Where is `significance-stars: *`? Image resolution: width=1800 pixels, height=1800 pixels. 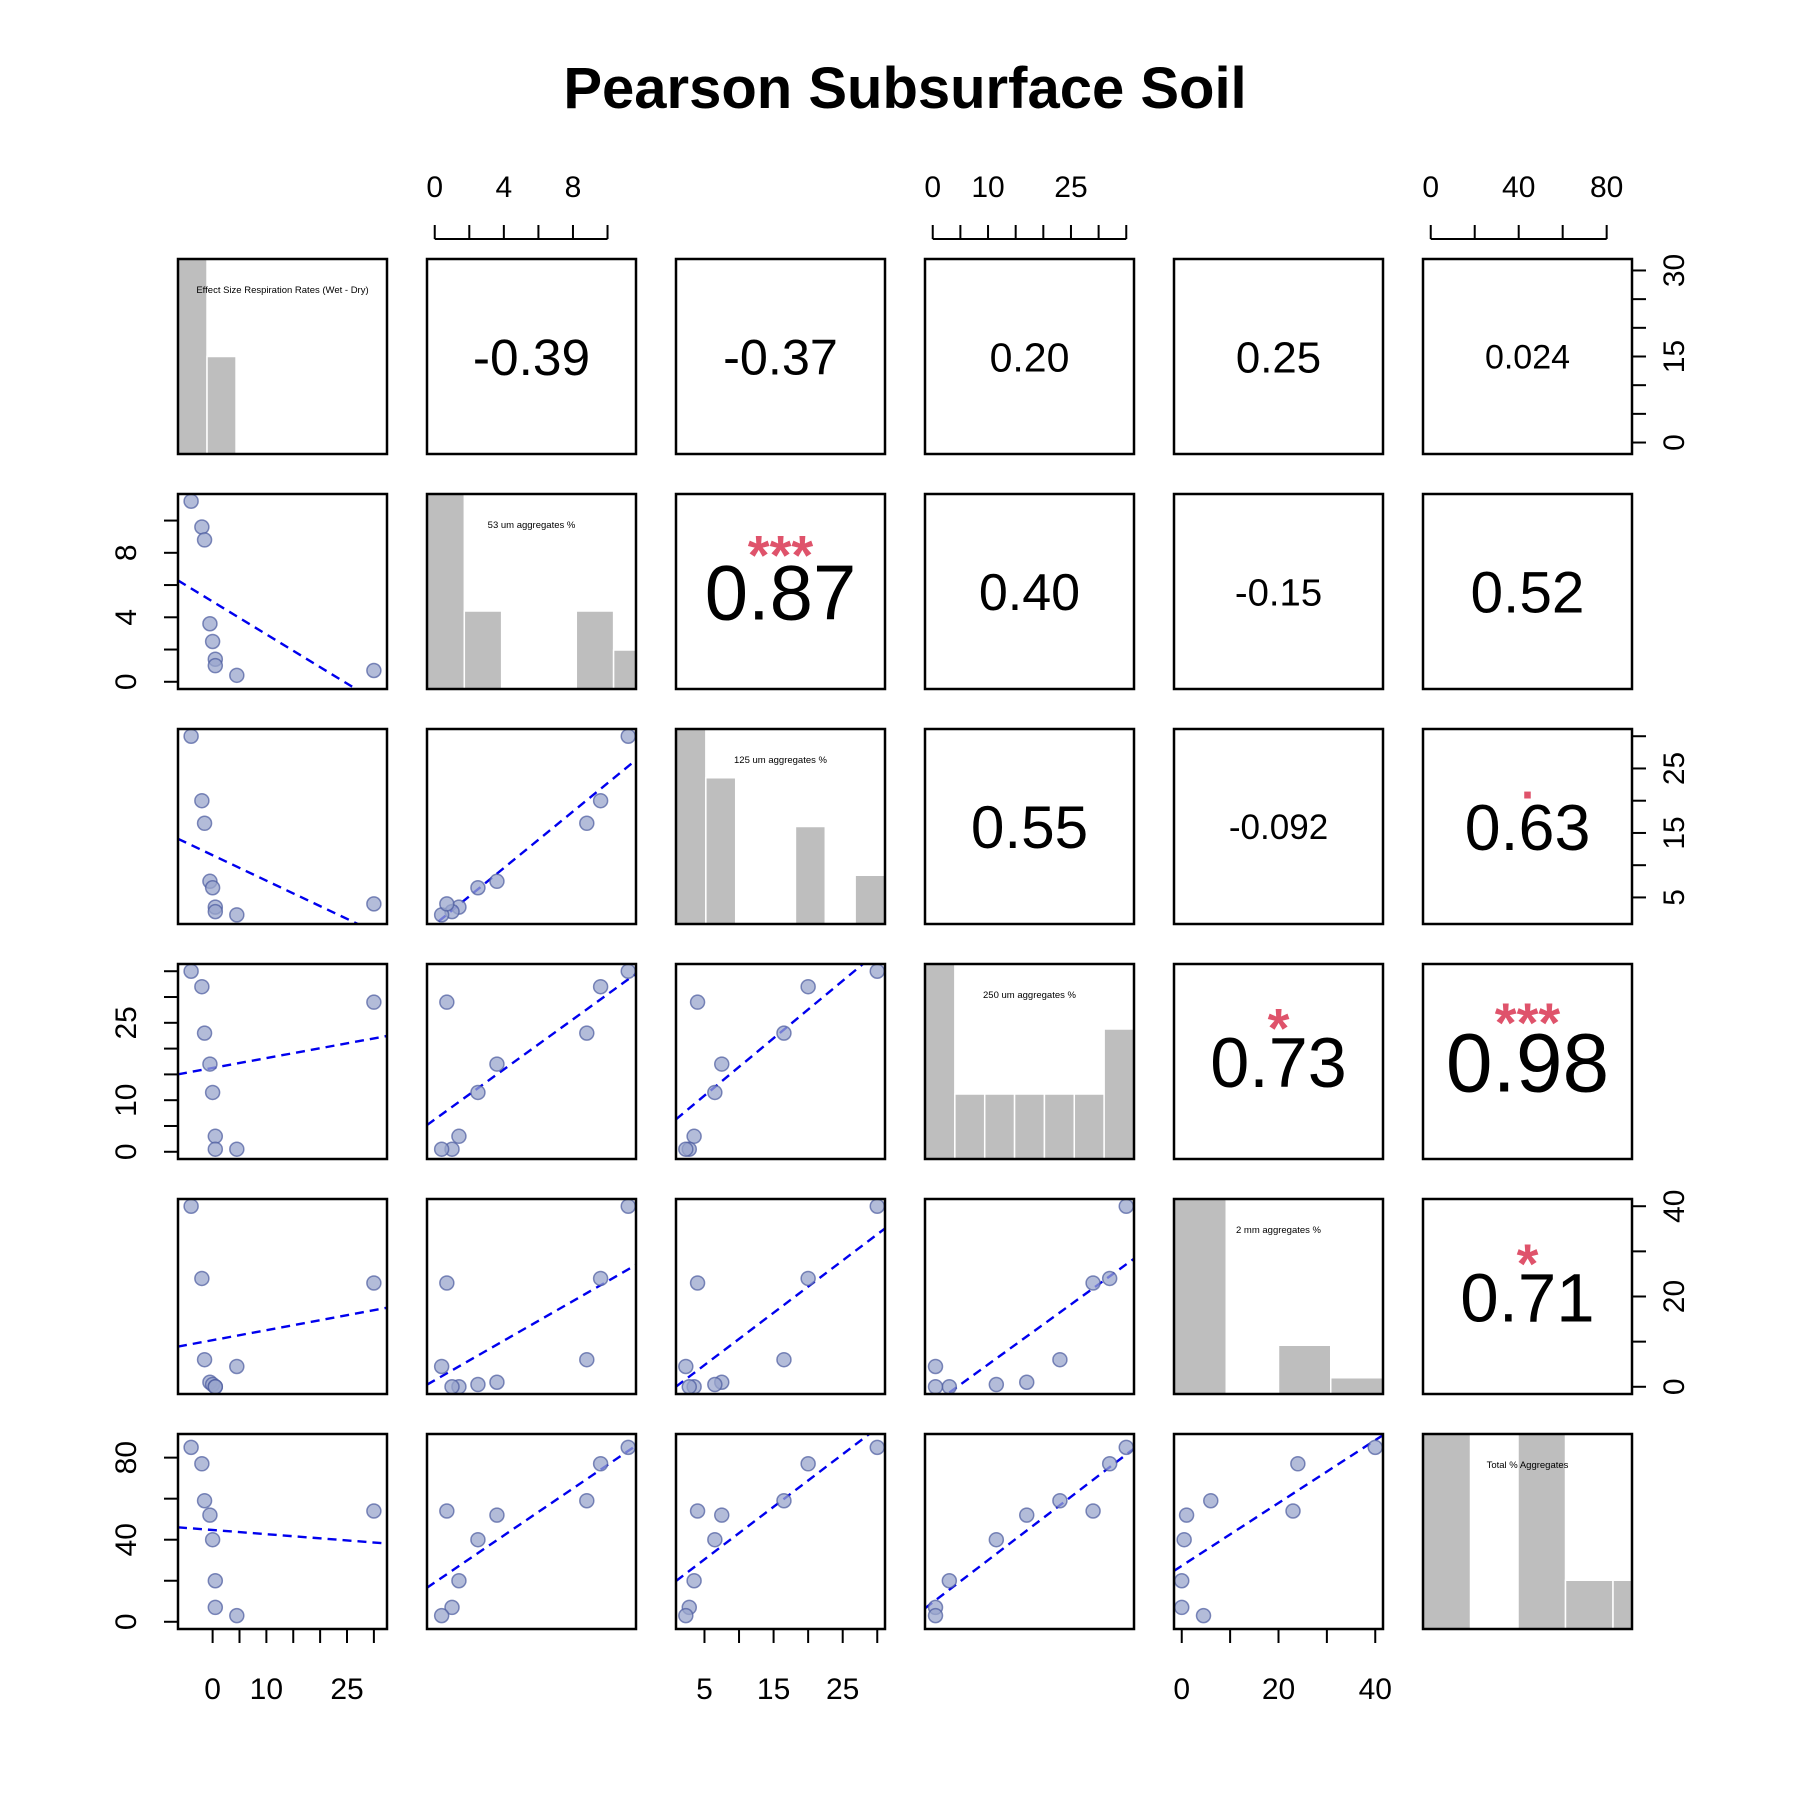 significance-stars: * is located at coordinates (1528, 1263).